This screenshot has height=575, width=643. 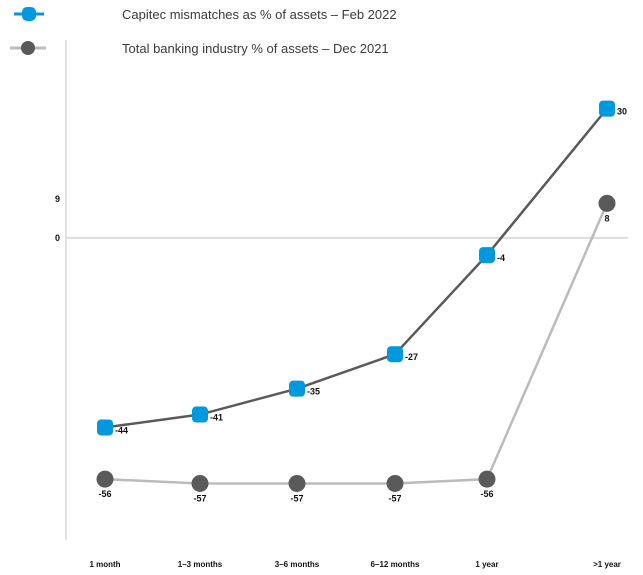 I want to click on data-label: -35, so click(x=313, y=392).